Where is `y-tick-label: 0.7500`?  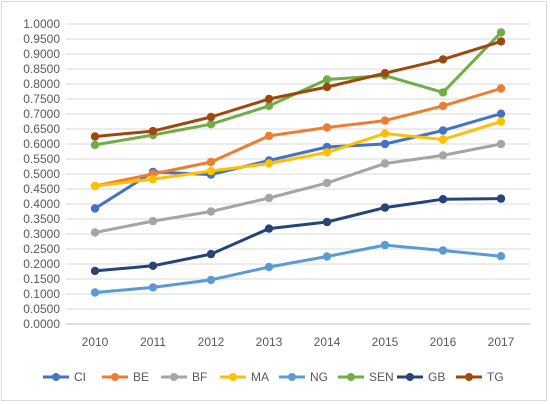
y-tick-label: 0.7500 is located at coordinates (41, 99).